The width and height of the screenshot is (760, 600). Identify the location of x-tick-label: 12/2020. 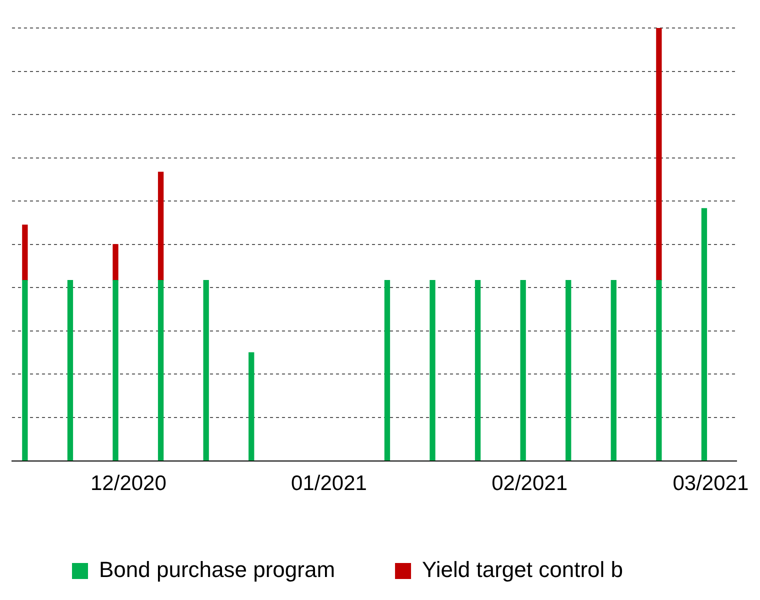
(128, 484).